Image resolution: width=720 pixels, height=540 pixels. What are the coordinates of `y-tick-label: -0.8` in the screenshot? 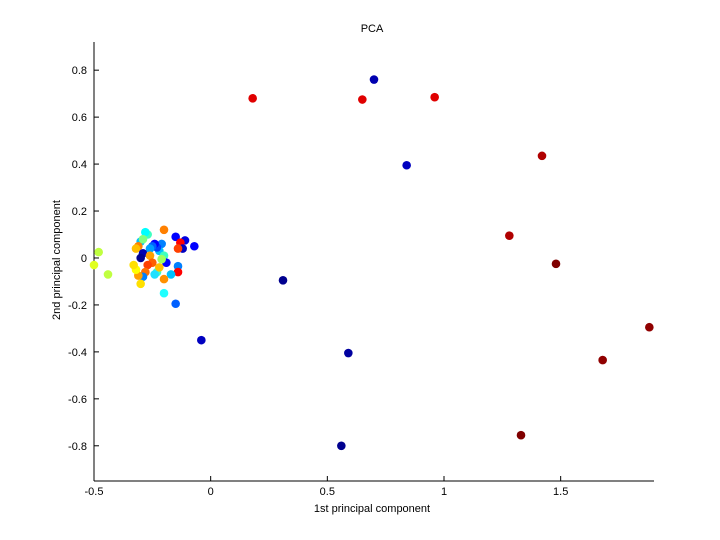 It's located at (77, 447).